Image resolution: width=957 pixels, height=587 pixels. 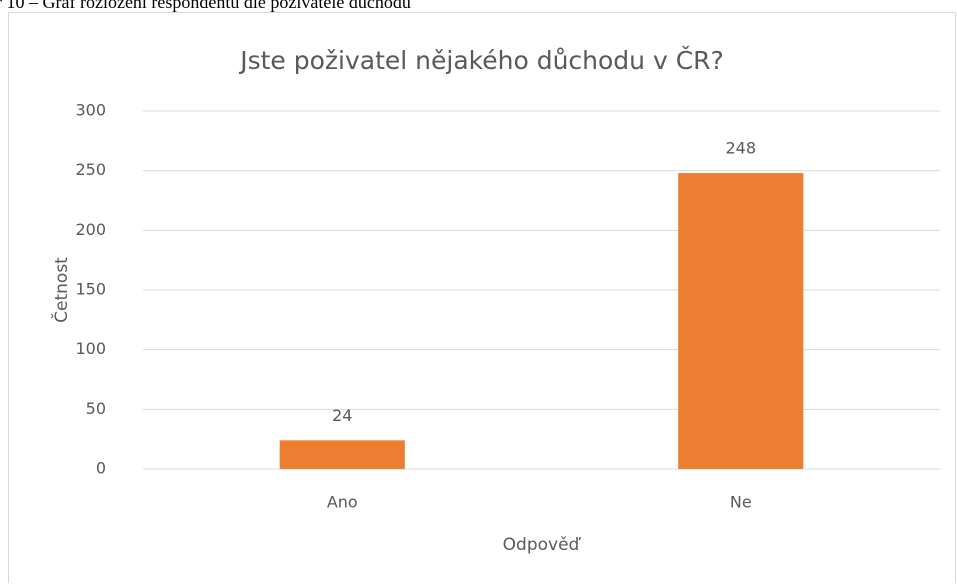 What do you see at coordinates (740, 148) in the screenshot?
I see `data-label: 248` at bounding box center [740, 148].